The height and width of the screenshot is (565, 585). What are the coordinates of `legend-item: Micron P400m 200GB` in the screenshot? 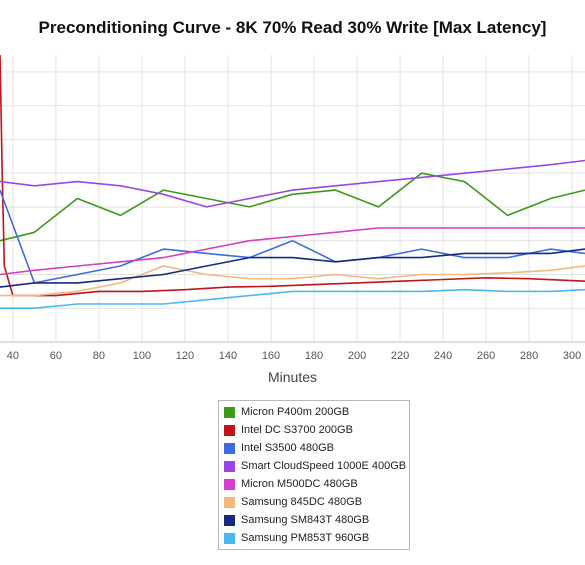 It's located at (314, 412).